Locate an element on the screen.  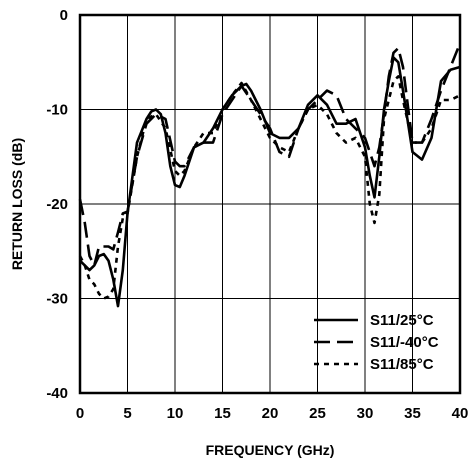
y-tick-labels: 0 -10 -20 -30 -40 is located at coordinates (57, 204).